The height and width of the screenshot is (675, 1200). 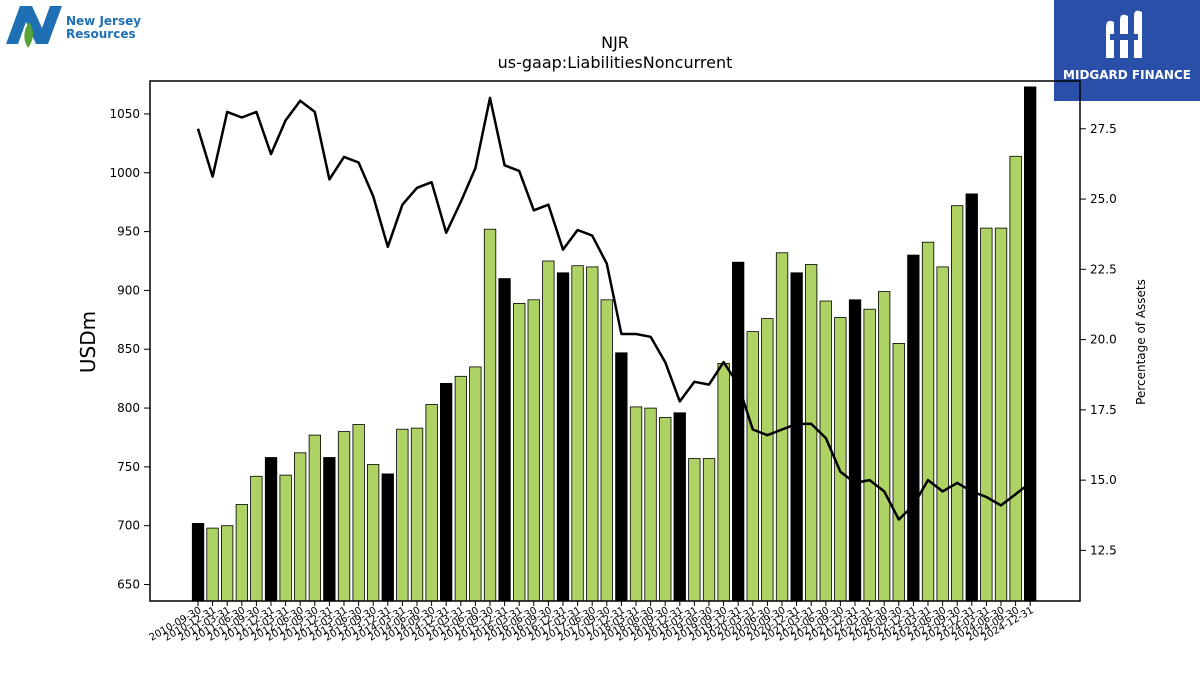 What do you see at coordinates (1103, 550) in the screenshot?
I see `y2-tick-label: 12.5` at bounding box center [1103, 550].